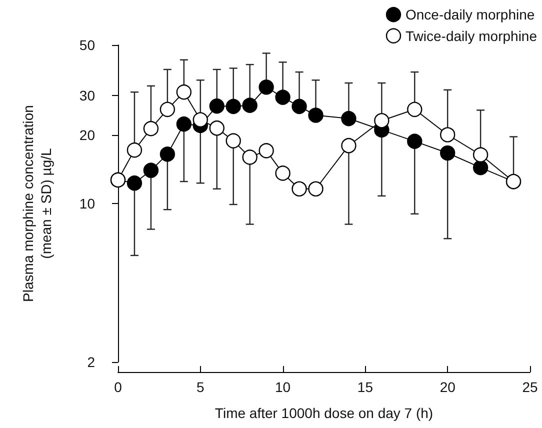 The image size is (542, 428). Describe the element at coordinates (91, 362) in the screenshot. I see `y-tick-label: 2` at that location.